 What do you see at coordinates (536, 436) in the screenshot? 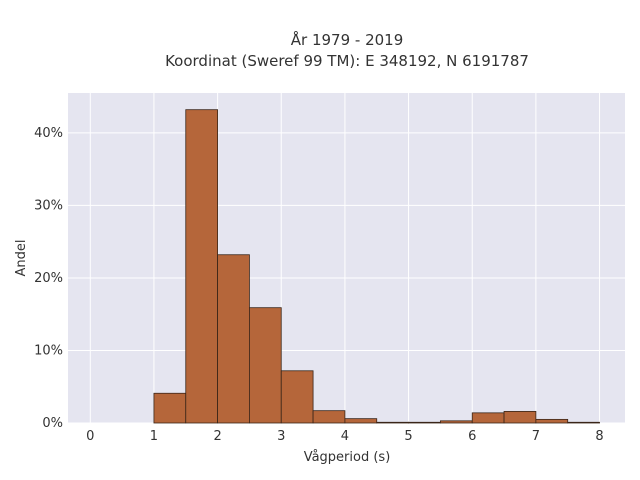
I see `x-tick-label: 7` at bounding box center [536, 436].